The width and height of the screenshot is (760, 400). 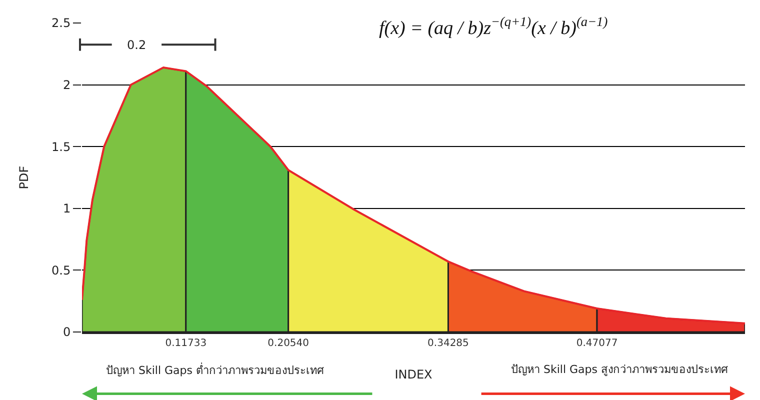 I want to click on y-tick-label: 0, so click(x=66, y=332).